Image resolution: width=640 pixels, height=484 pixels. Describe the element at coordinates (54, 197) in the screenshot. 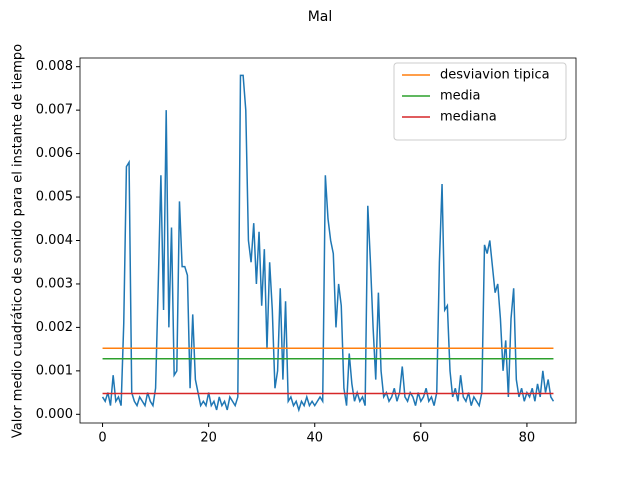

I see `y-tick-label: 0.005` at that location.